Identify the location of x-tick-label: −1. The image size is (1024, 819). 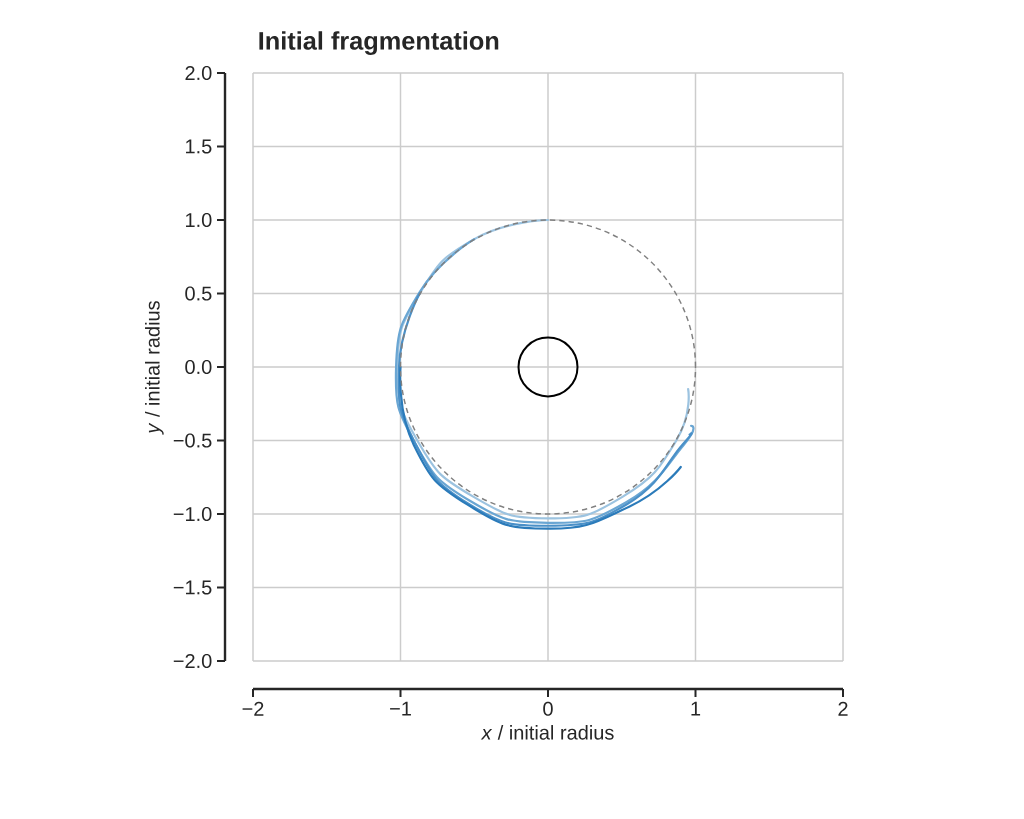
(400, 708).